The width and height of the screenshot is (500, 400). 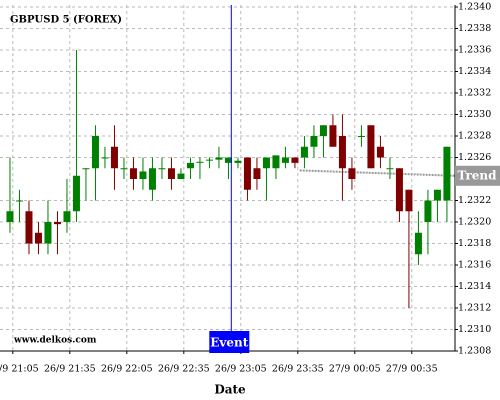 I want to click on trend-label-box, so click(x=477, y=175).